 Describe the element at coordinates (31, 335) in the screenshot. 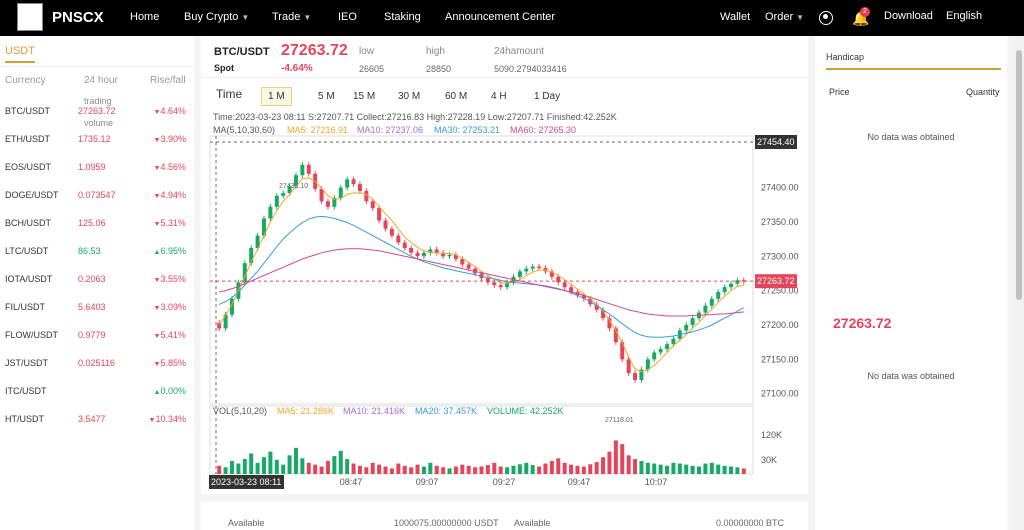

I see `market-symbol: FLOW/USDT` at that location.